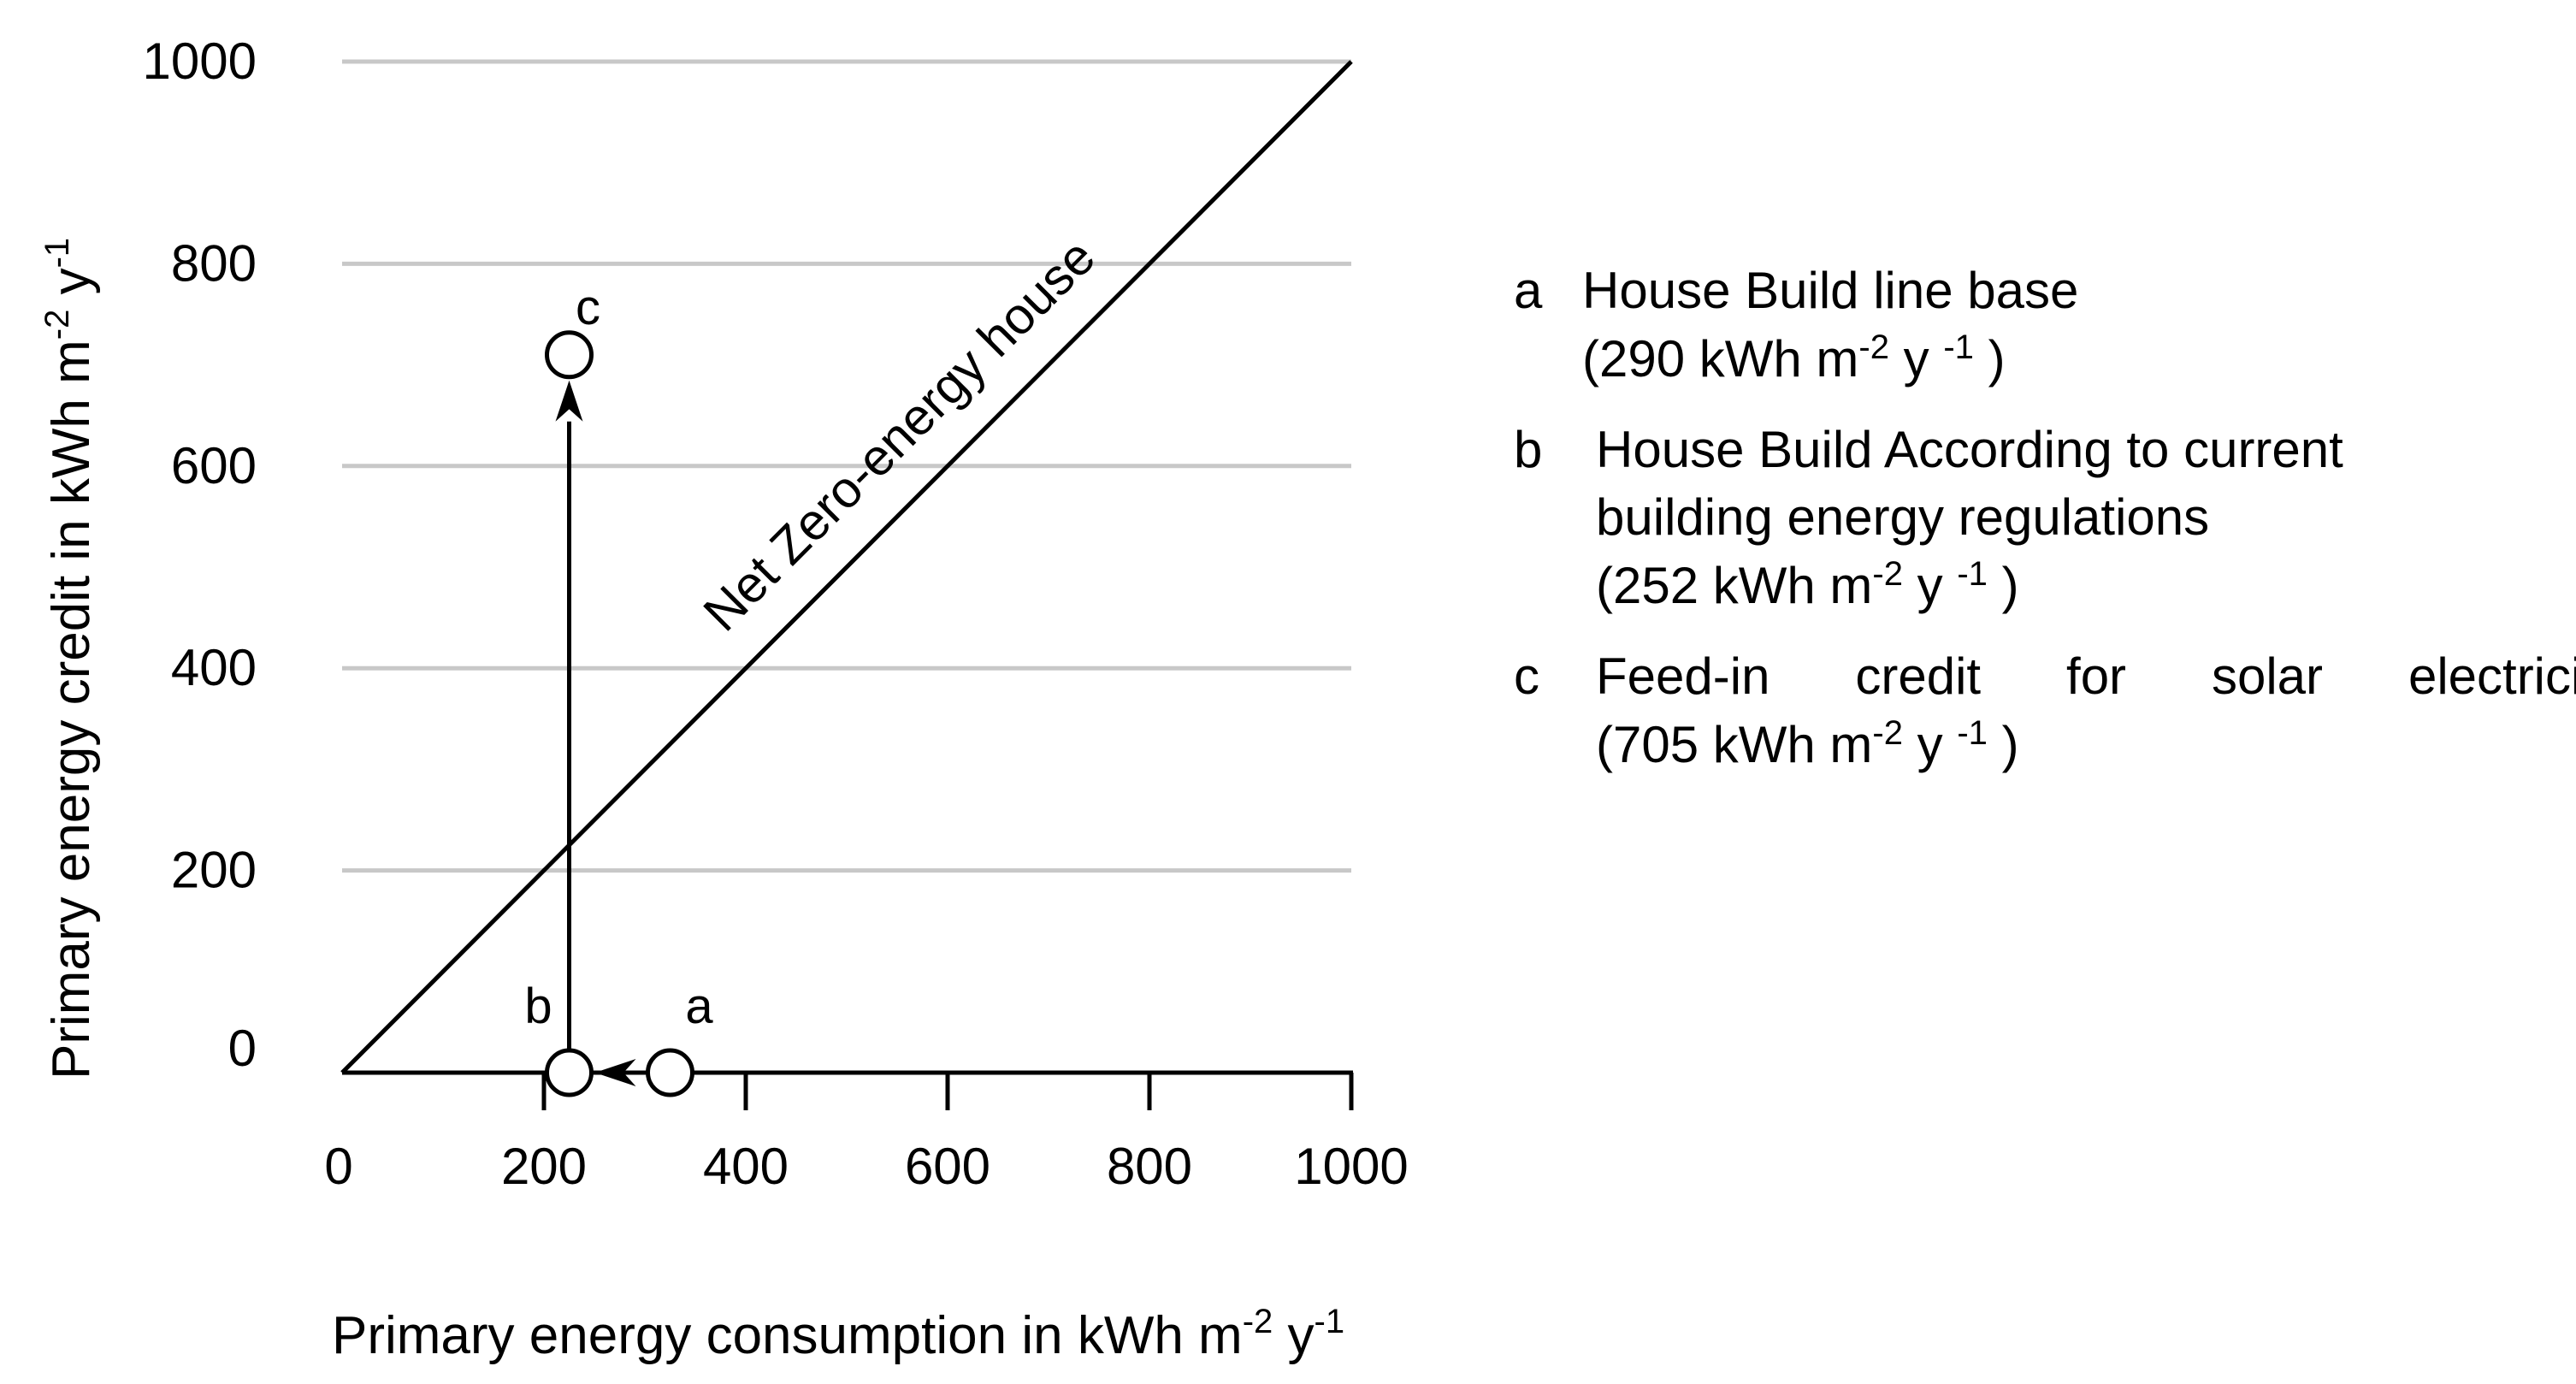 The height and width of the screenshot is (1384, 2576). Describe the element at coordinates (866, 1166) in the screenshot. I see `x-tick-labels: 0 200 400 600 800 1000` at that location.